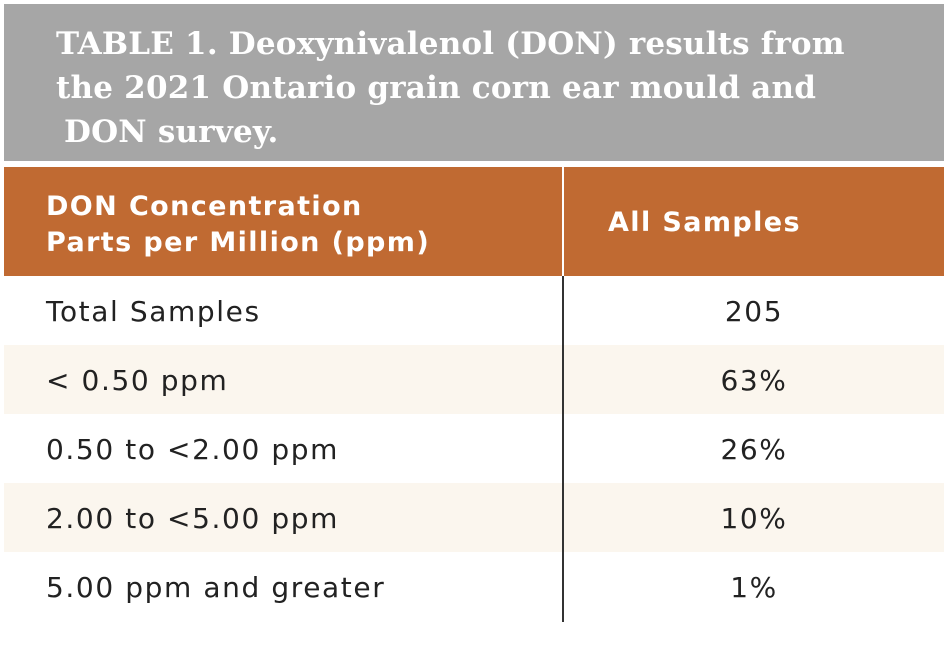 The width and height of the screenshot is (948, 646). I want to click on row-label: Total Samples, so click(153, 311).